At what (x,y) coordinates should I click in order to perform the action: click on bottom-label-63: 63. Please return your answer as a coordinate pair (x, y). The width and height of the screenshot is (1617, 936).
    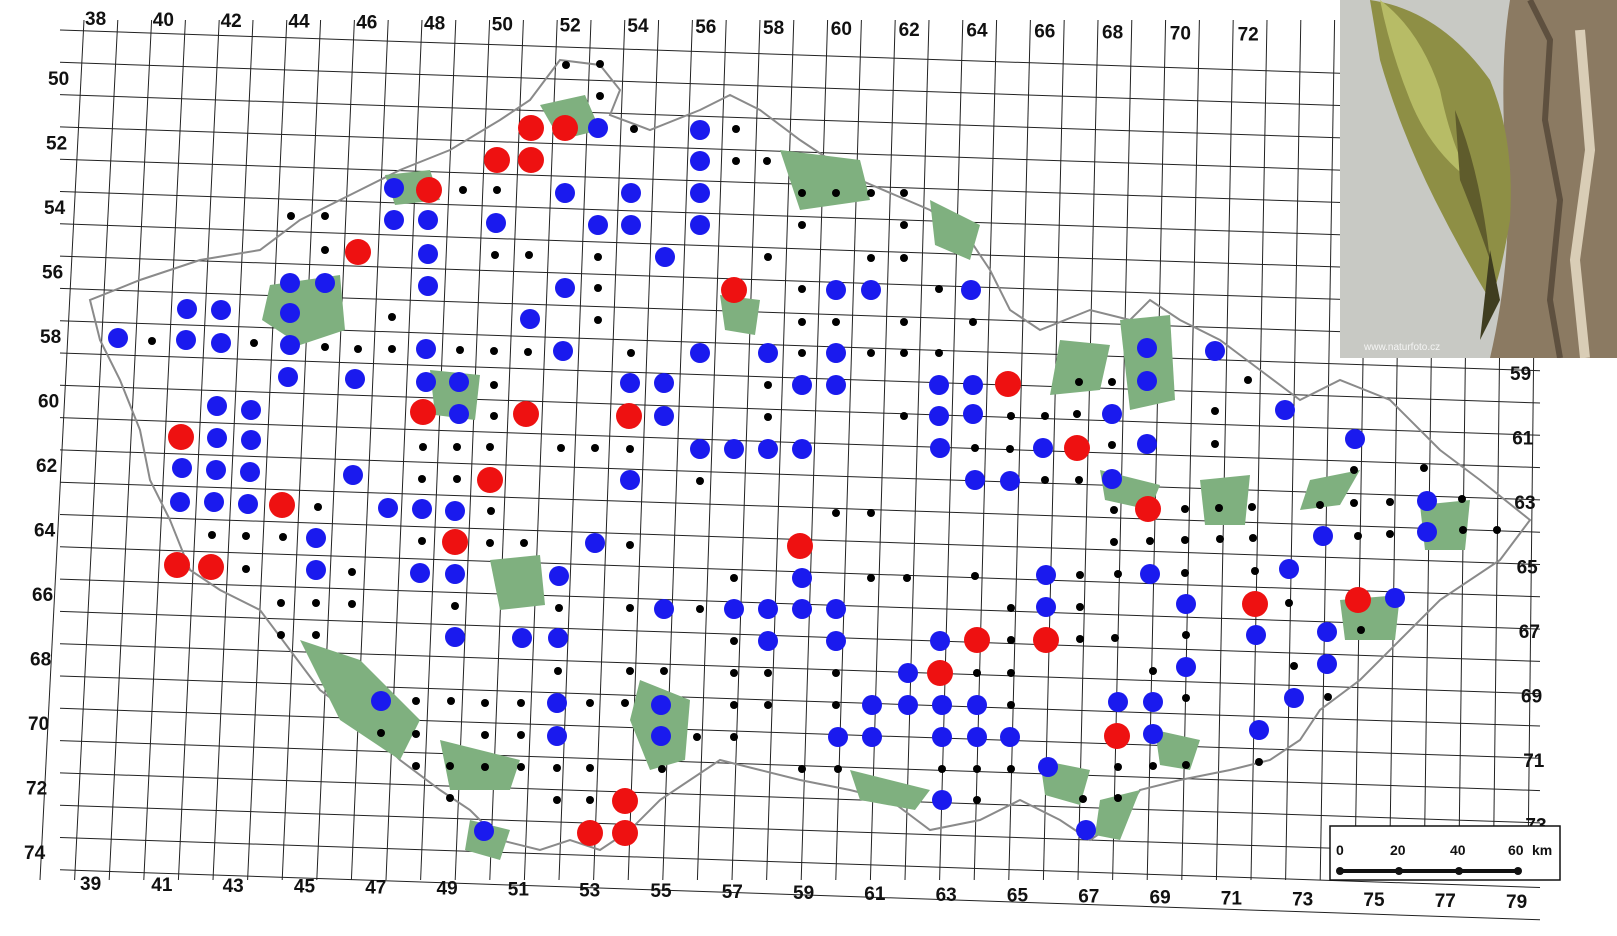
    Looking at the image, I should click on (946, 895).